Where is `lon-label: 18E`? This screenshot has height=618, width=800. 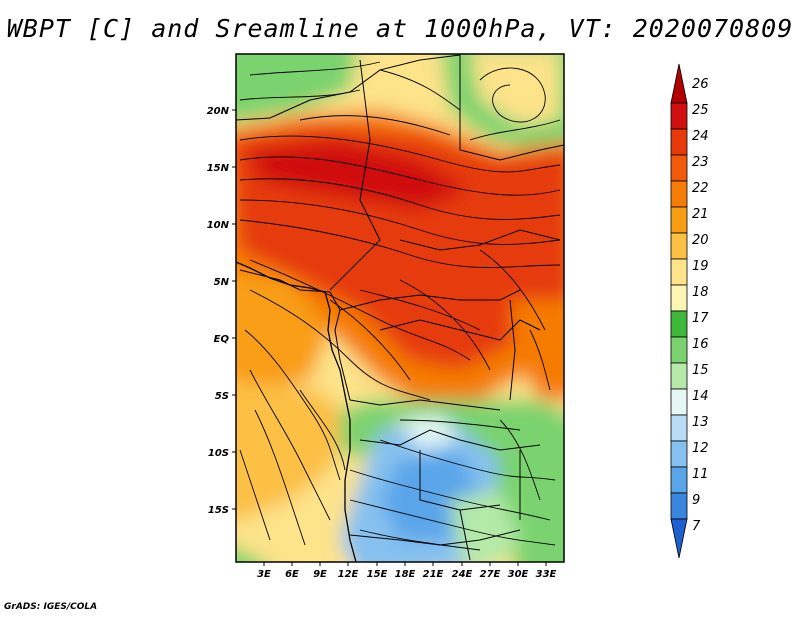 lon-label: 18E is located at coordinates (405, 574).